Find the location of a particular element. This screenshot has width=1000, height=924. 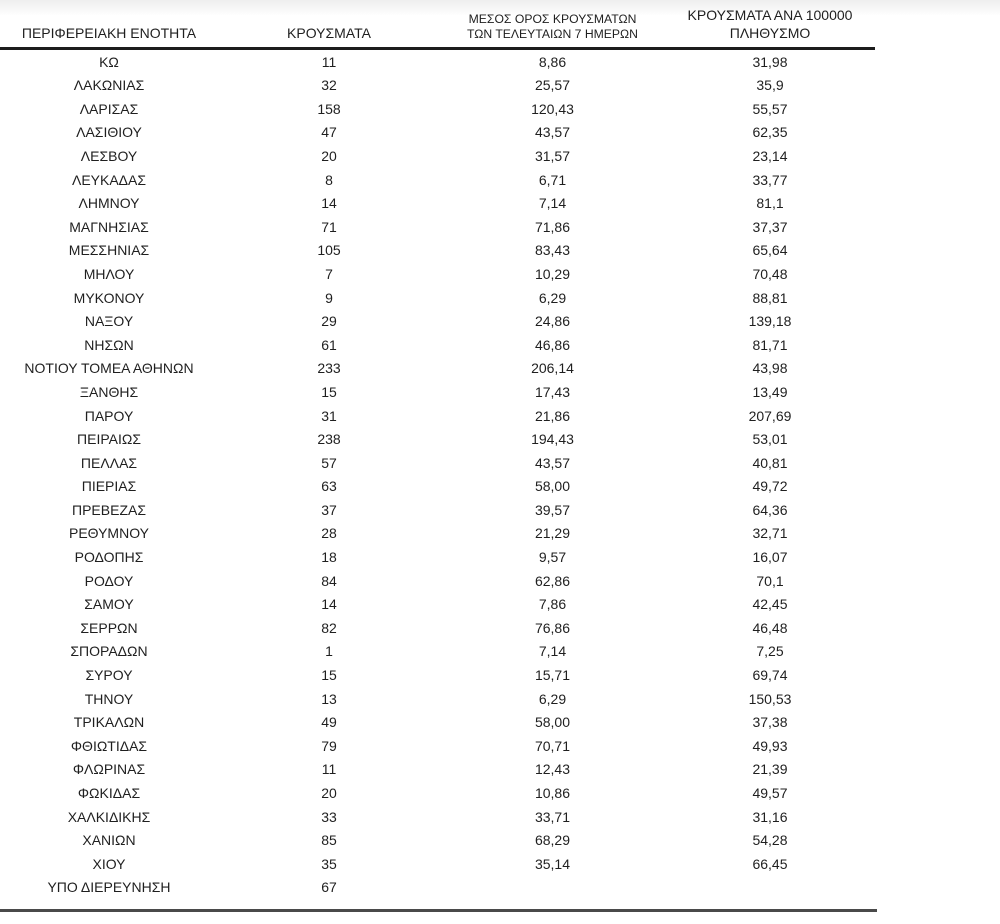

cell-cases: 61 is located at coordinates (329, 344).